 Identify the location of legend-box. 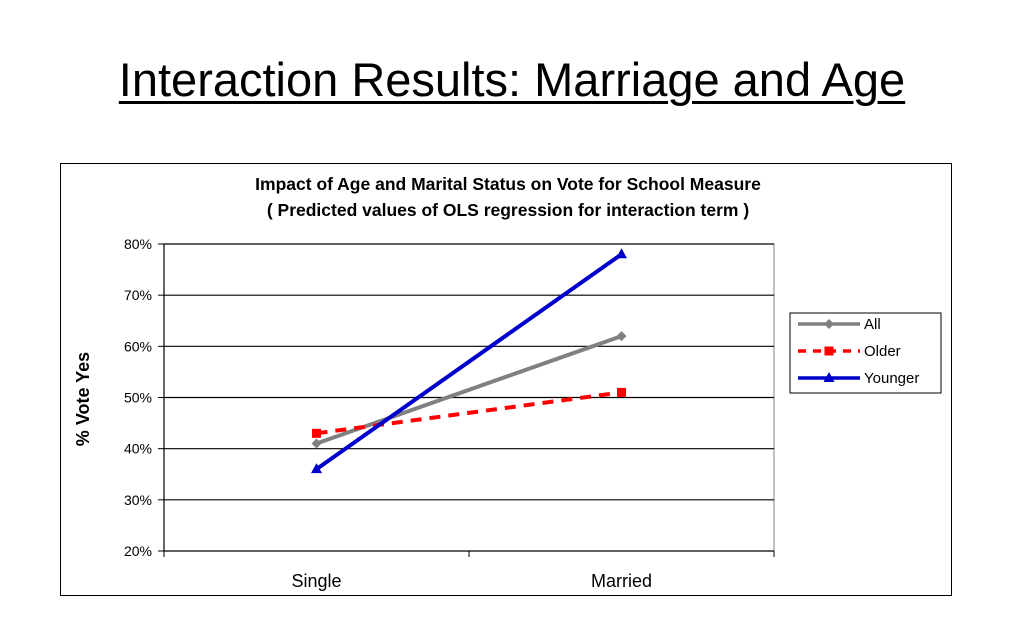
(865, 353).